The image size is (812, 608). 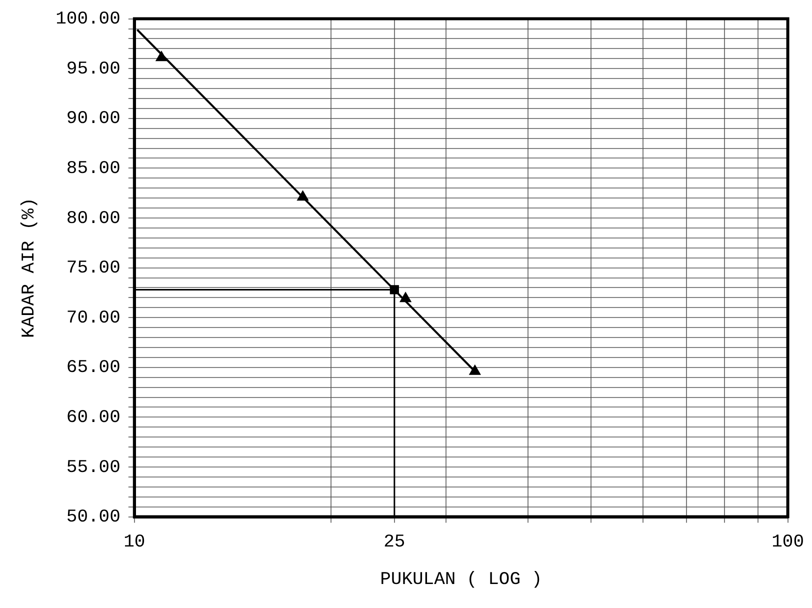 I want to click on y-axis-title: KADAR AIR (%), so click(x=30, y=268).